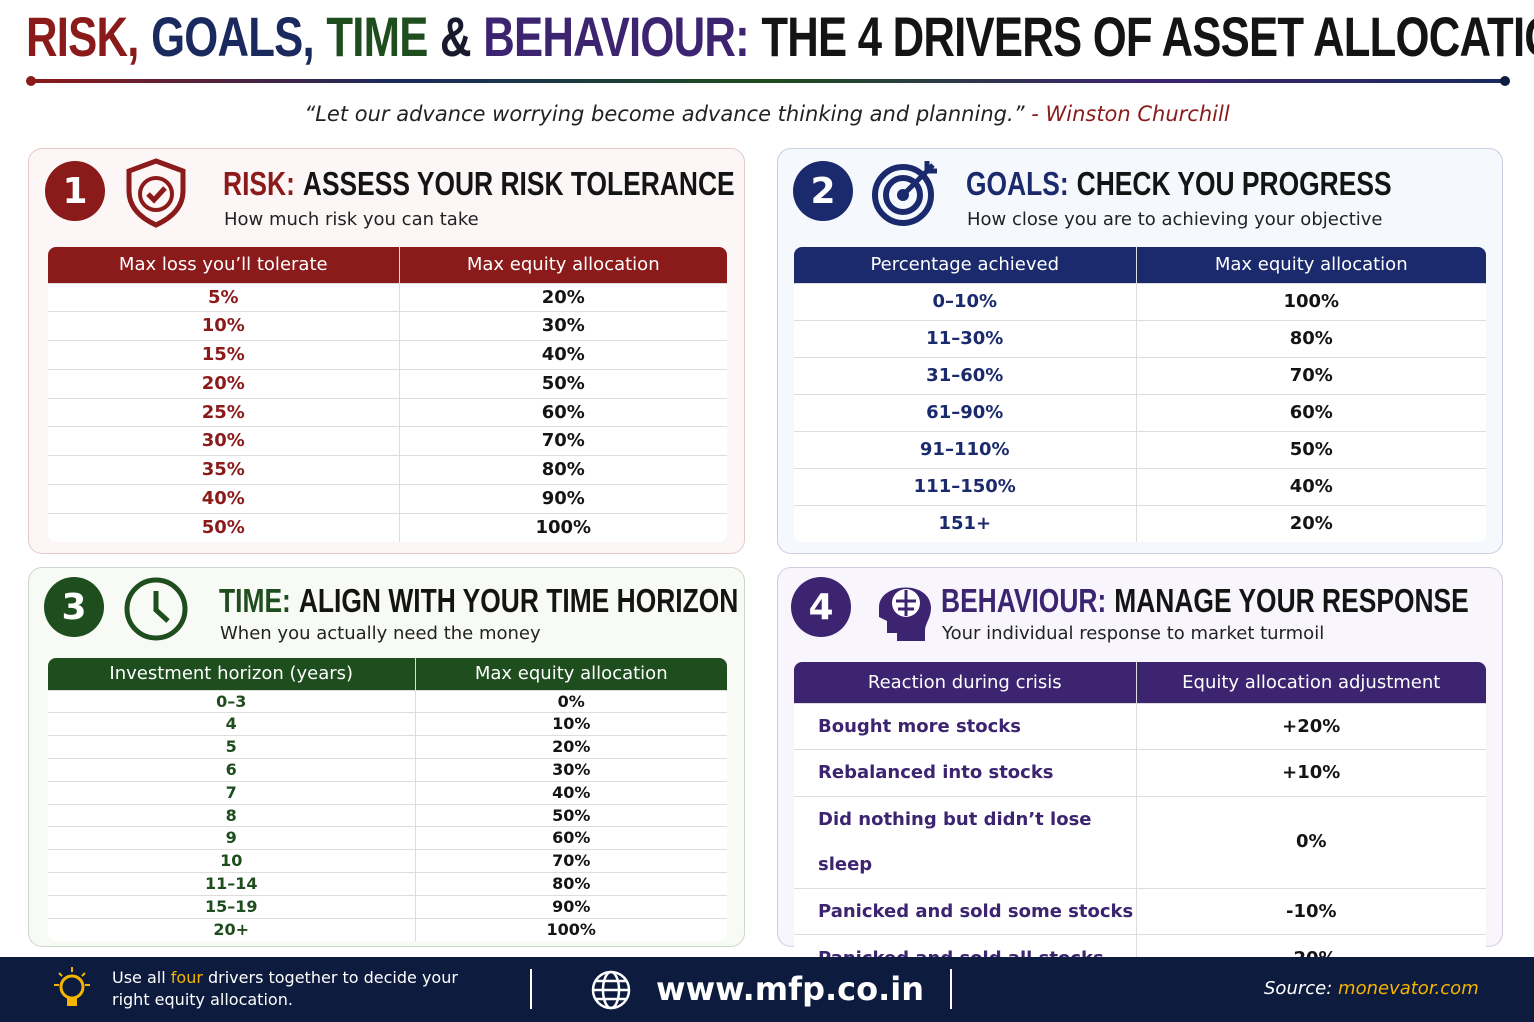 The width and height of the screenshot is (1534, 1022). Describe the element at coordinates (570, 724) in the screenshot. I see `table-cell: 10%` at that location.